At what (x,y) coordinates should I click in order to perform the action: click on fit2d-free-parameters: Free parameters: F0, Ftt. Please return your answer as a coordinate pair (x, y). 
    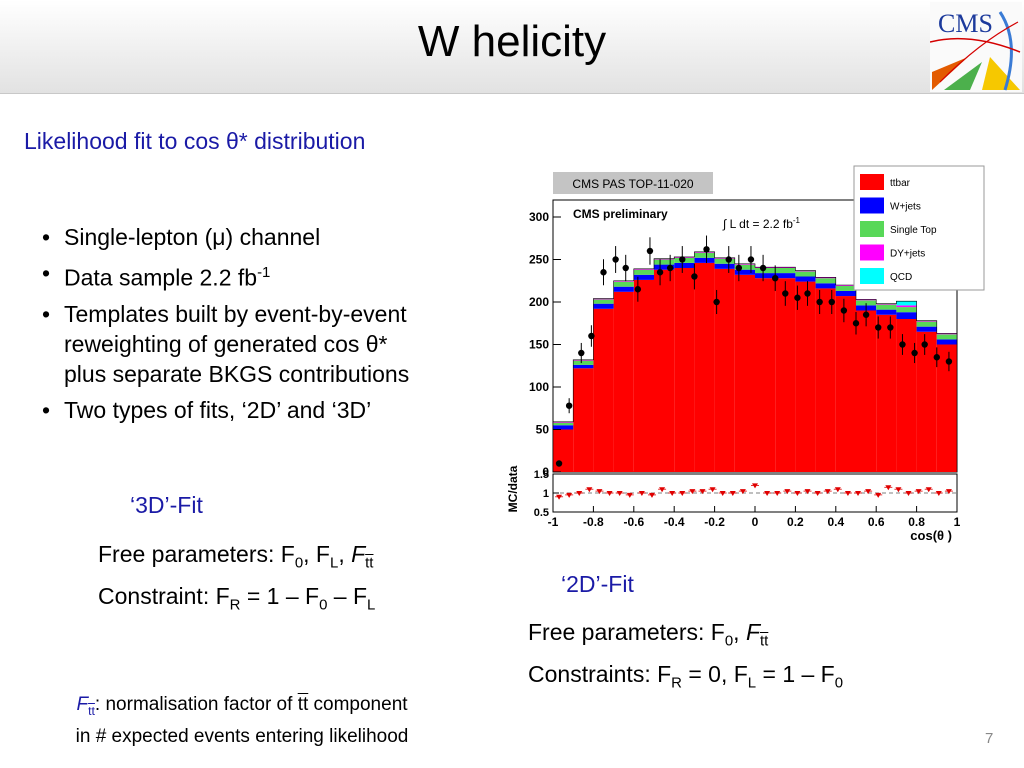
    Looking at the image, I should click on (648, 634).